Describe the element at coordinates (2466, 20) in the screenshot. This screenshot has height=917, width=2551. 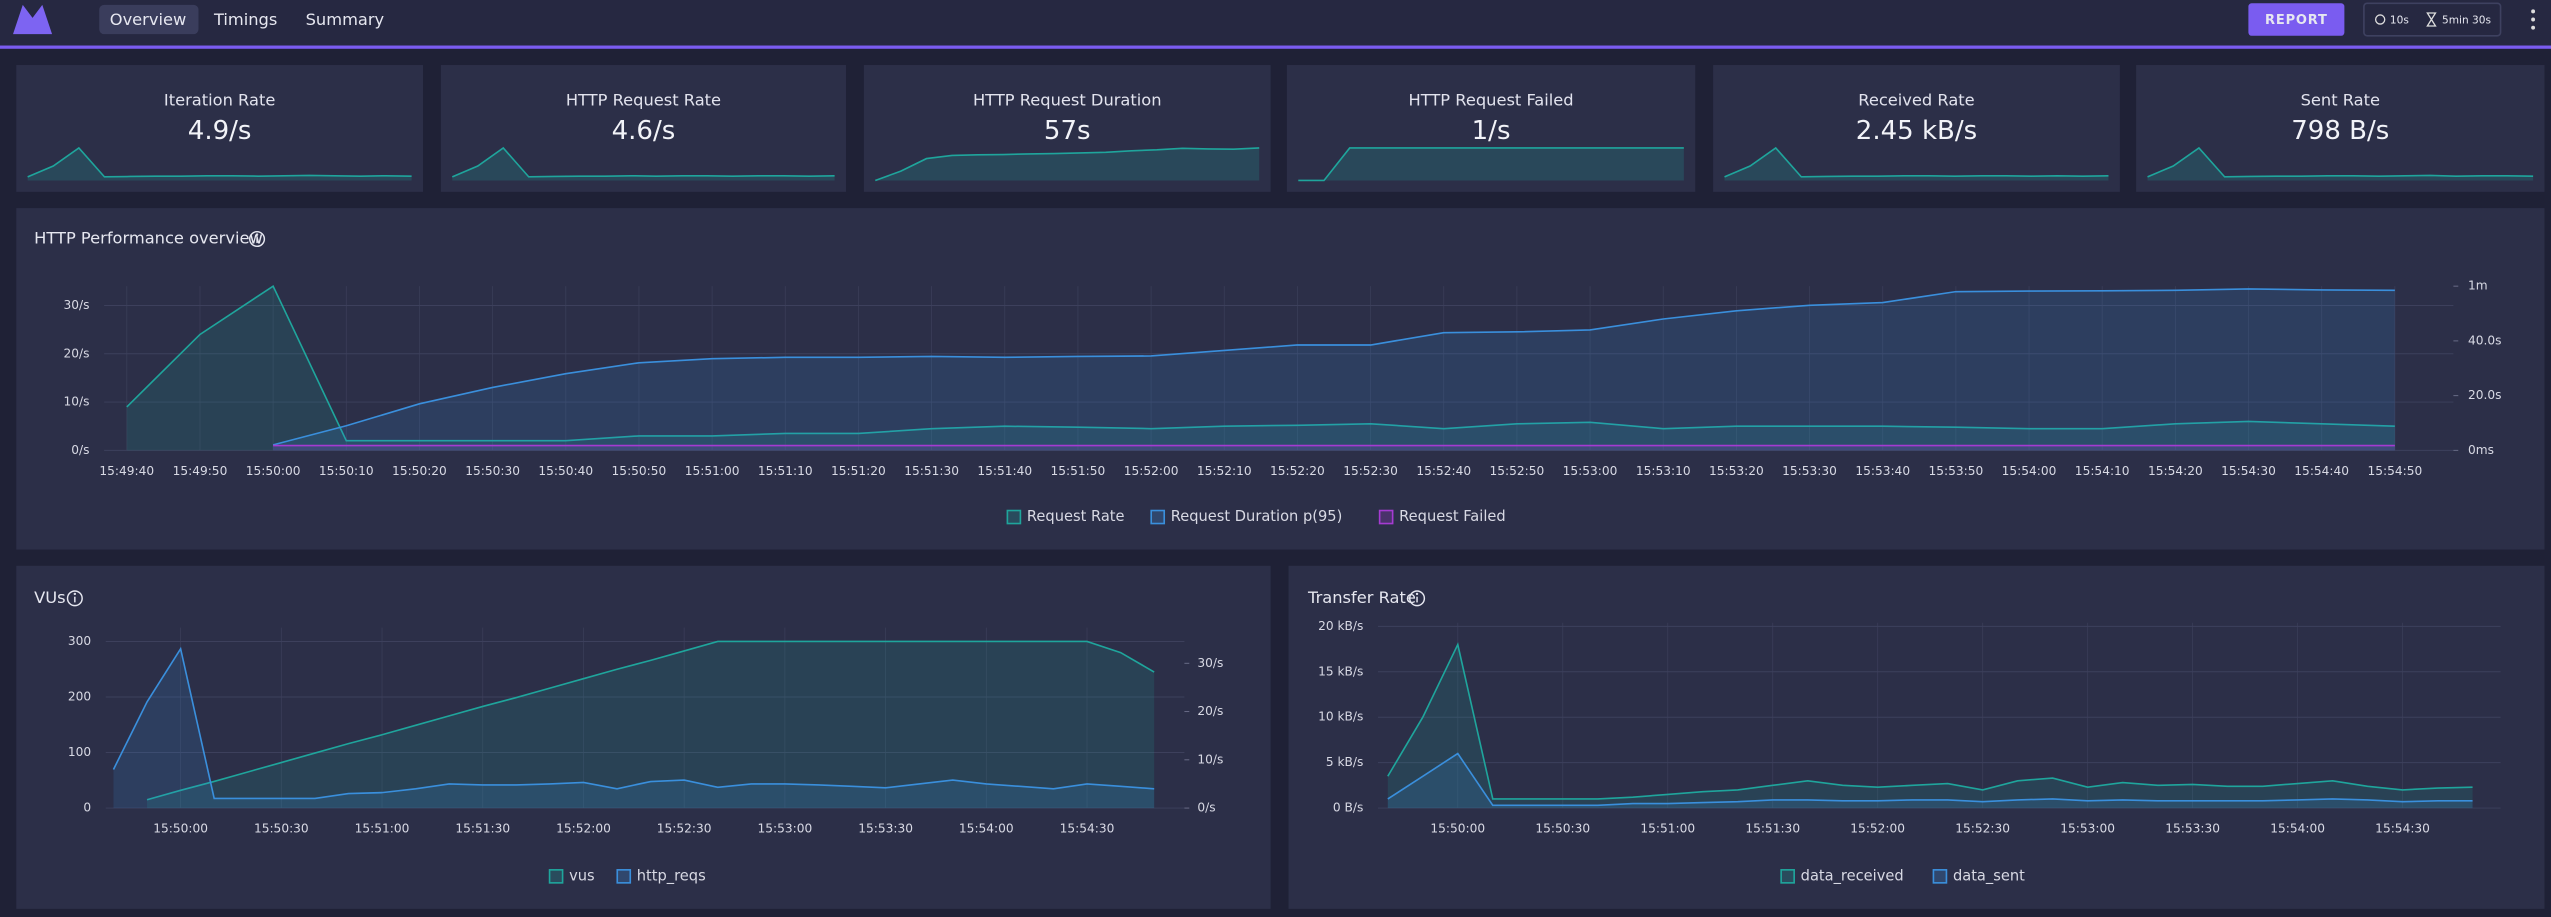
I see `duration: 5min 30s` at that location.